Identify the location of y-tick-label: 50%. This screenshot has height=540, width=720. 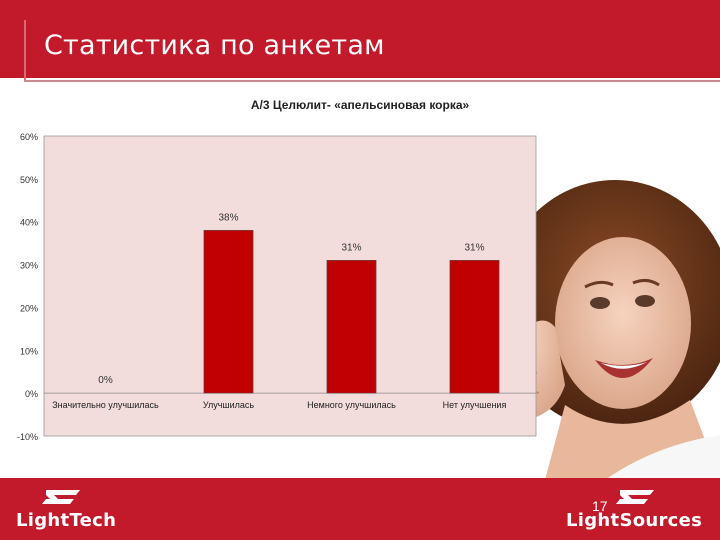
(29, 180).